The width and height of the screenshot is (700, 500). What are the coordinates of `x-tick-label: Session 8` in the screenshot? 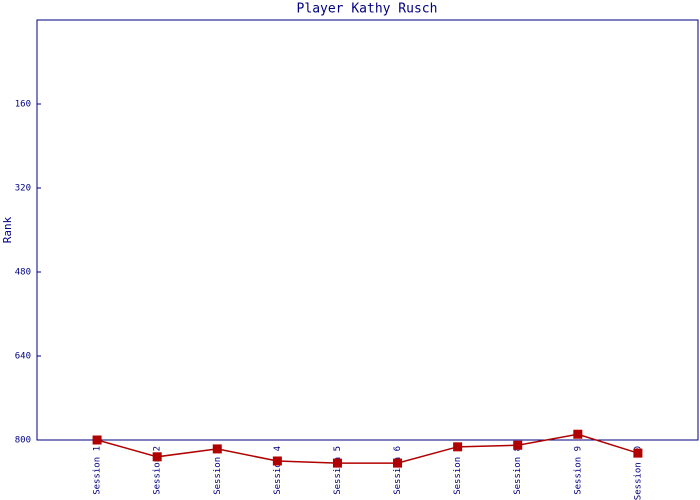 It's located at (518, 470).